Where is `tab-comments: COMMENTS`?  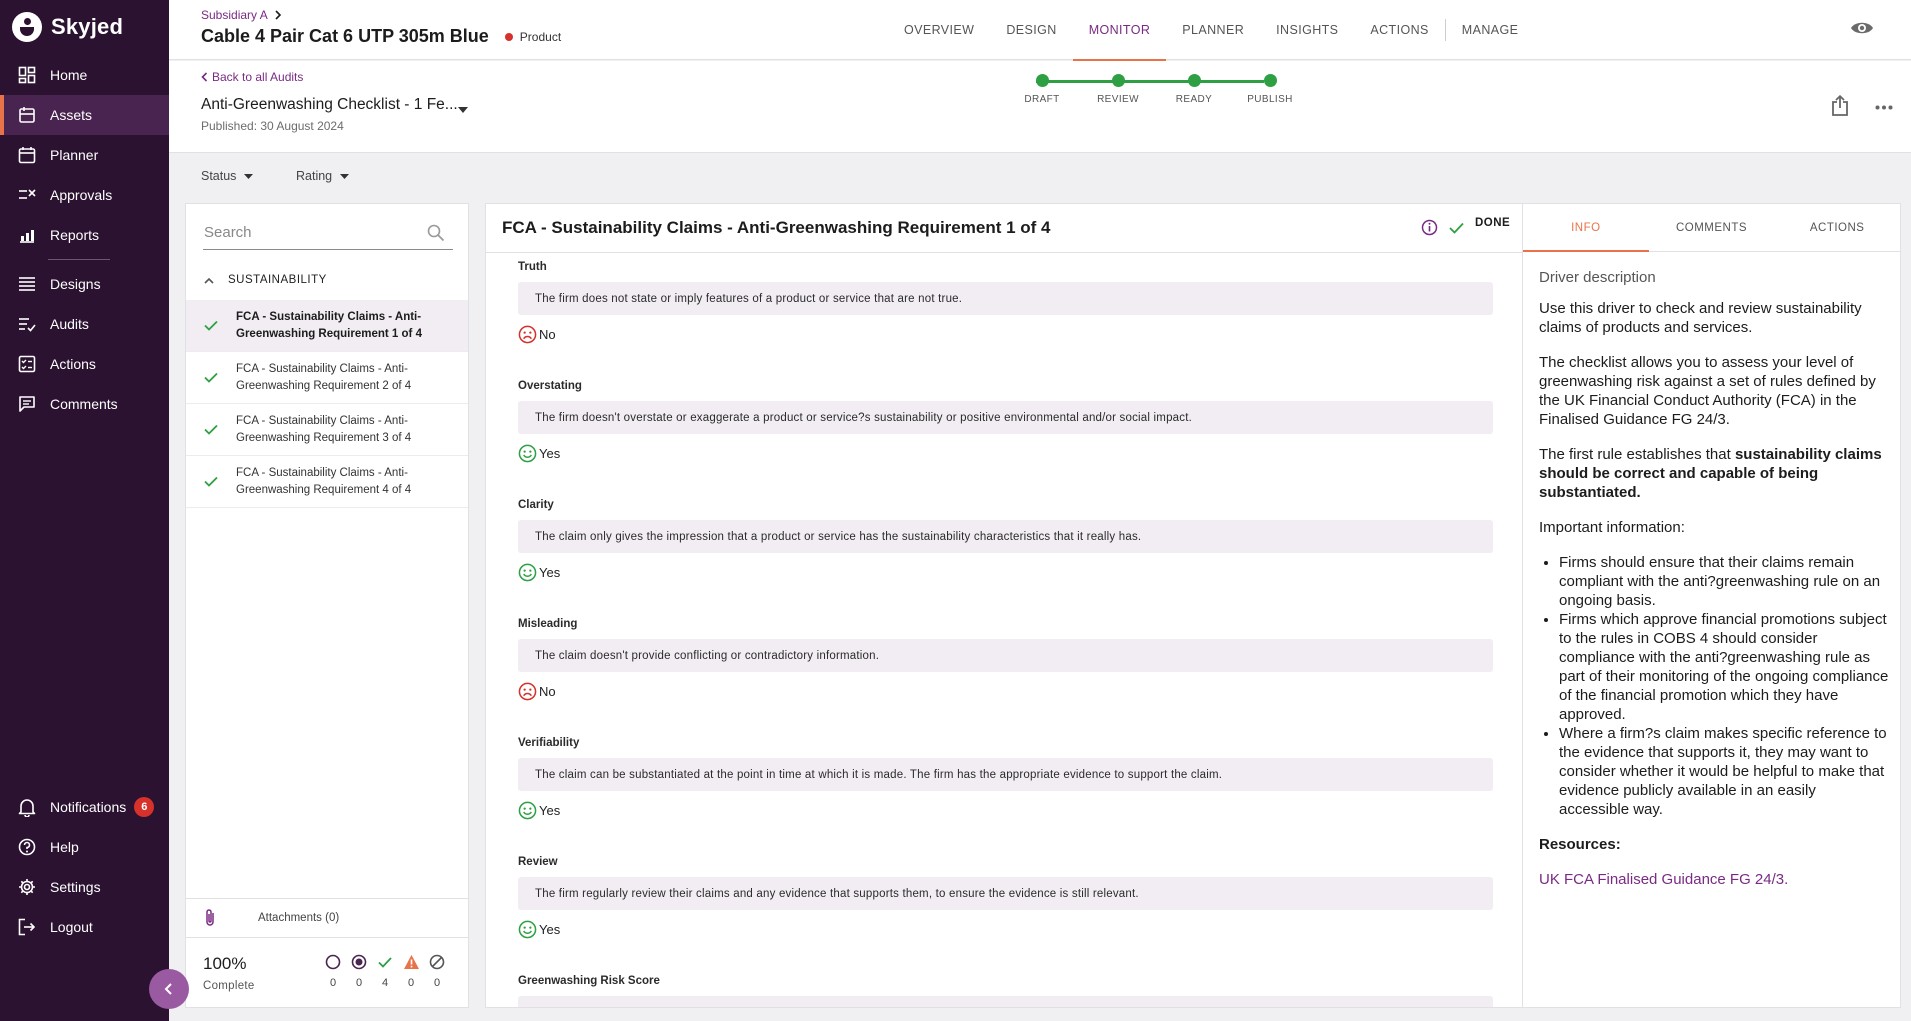
tab-comments: COMMENTS is located at coordinates (1711, 227).